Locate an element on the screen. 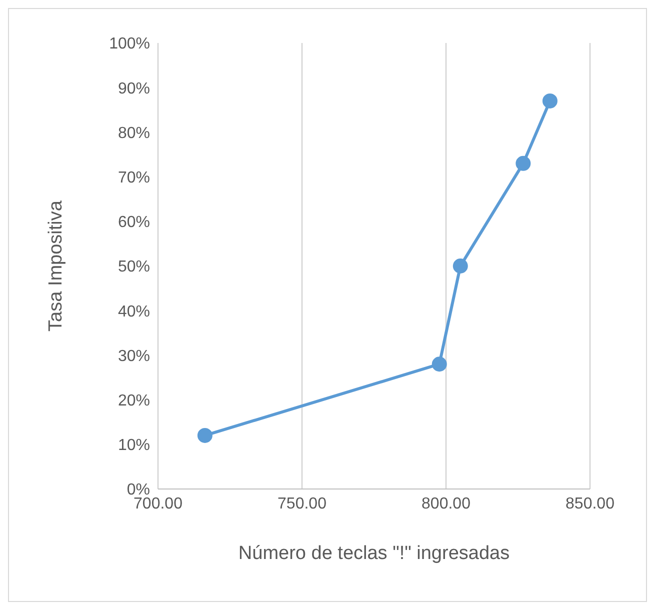  x-axis-title: Número de teclas "!" ingresadas is located at coordinates (374, 553).